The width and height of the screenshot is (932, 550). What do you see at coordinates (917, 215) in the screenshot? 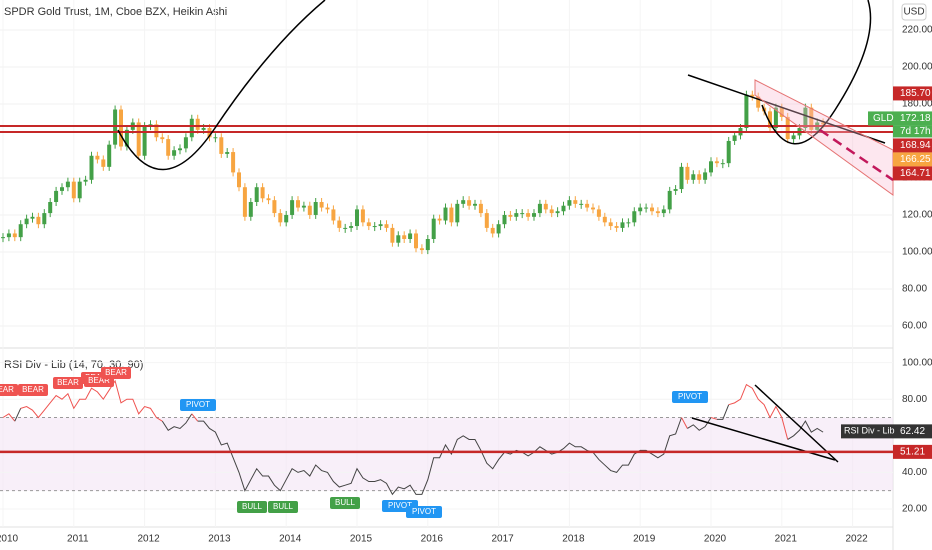
I see `y-tick-label: 120.00` at bounding box center [917, 215].